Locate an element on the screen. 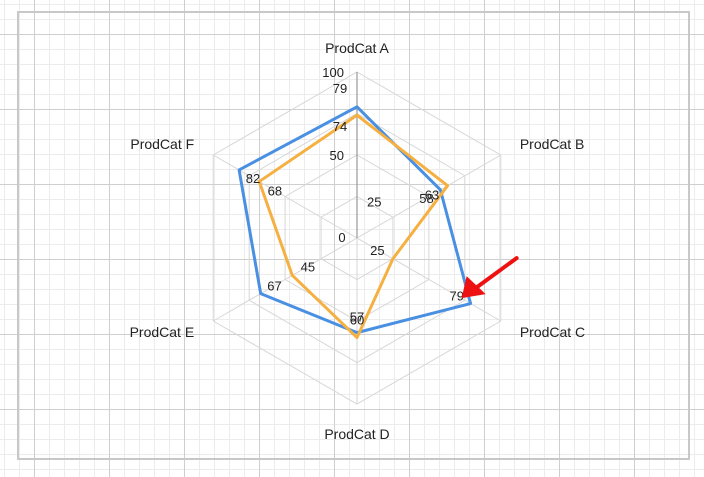 The width and height of the screenshot is (704, 477). category-label: ProdCat B is located at coordinates (552, 144).